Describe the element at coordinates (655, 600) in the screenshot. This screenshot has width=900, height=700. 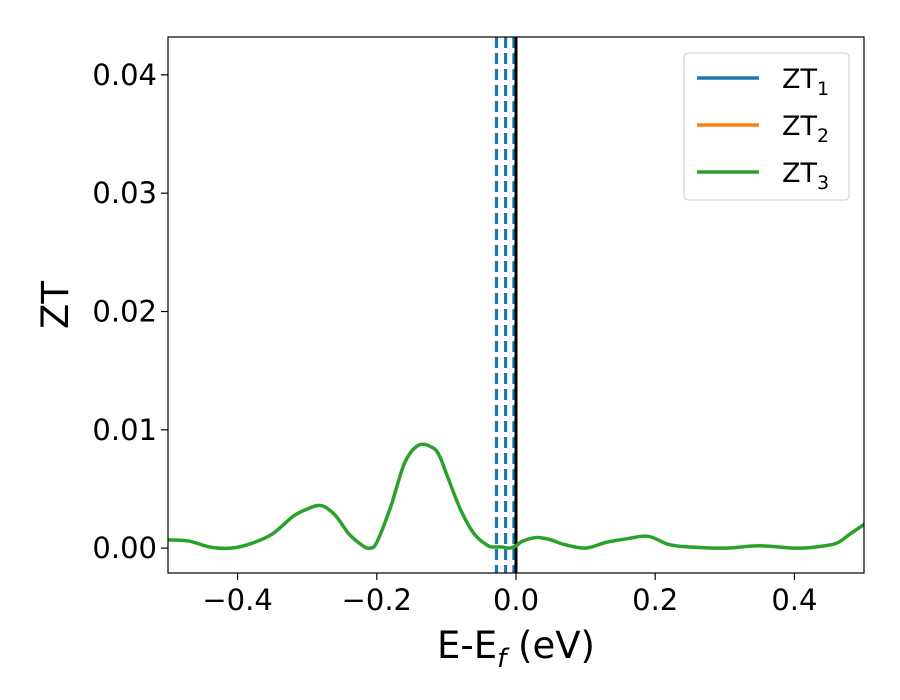
I see `x-tick-label: 0.2` at that location.